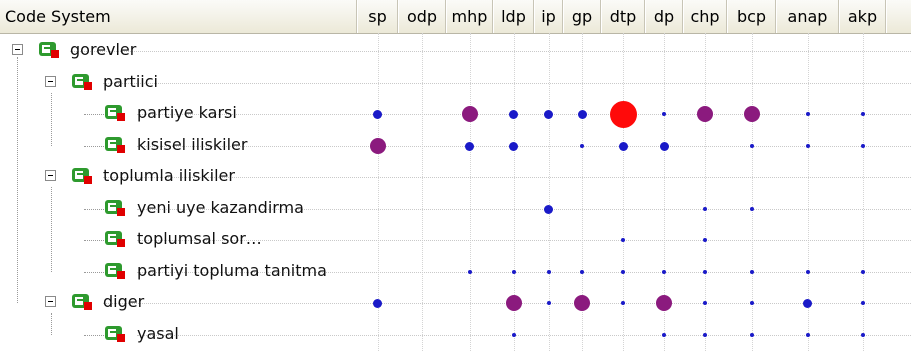 The image size is (911, 351). Describe the element at coordinates (377, 16) in the screenshot. I see `header-col-sp: sp` at that location.